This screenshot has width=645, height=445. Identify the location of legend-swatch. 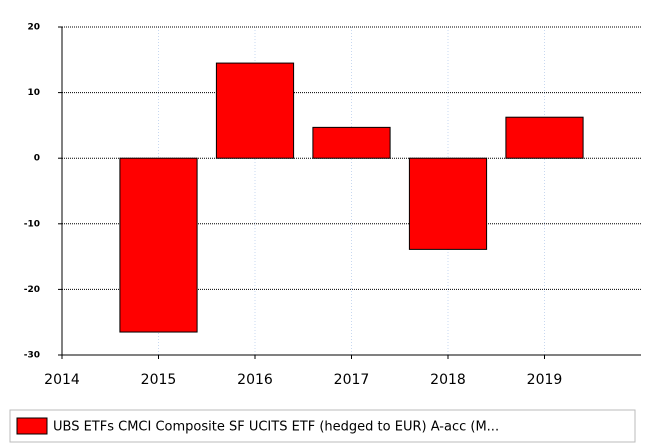
(32, 426).